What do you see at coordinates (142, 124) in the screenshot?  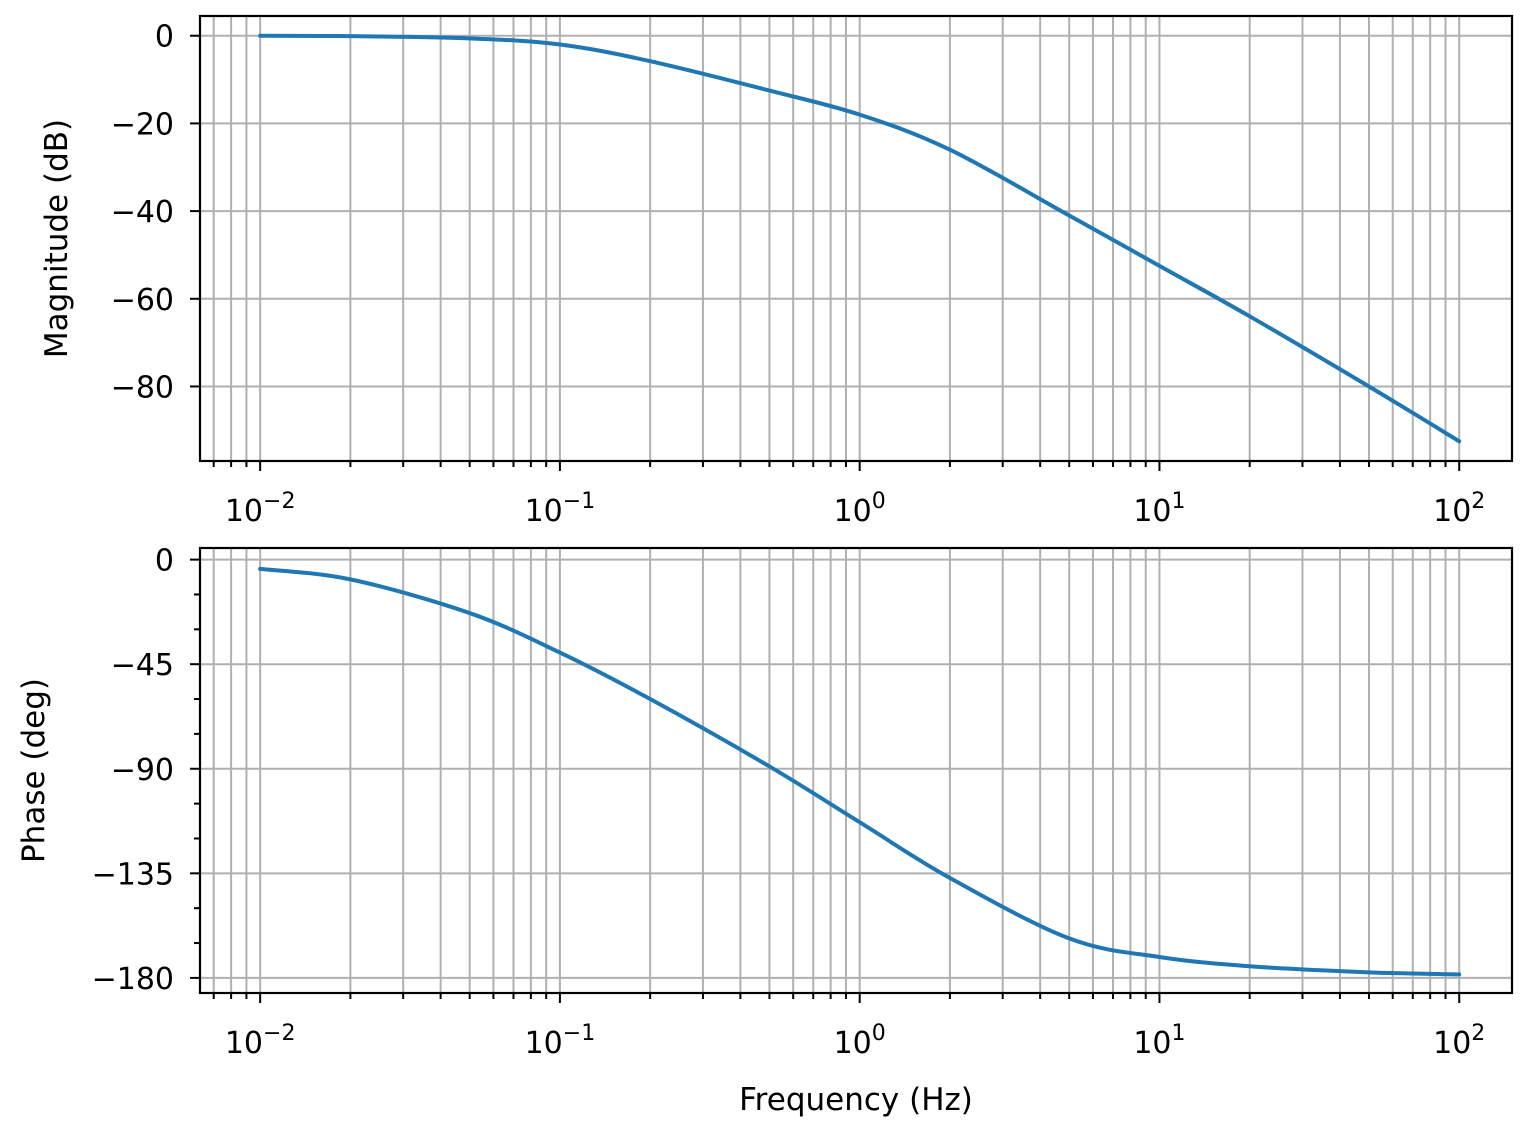 I see `y-tick-label: −20` at bounding box center [142, 124].